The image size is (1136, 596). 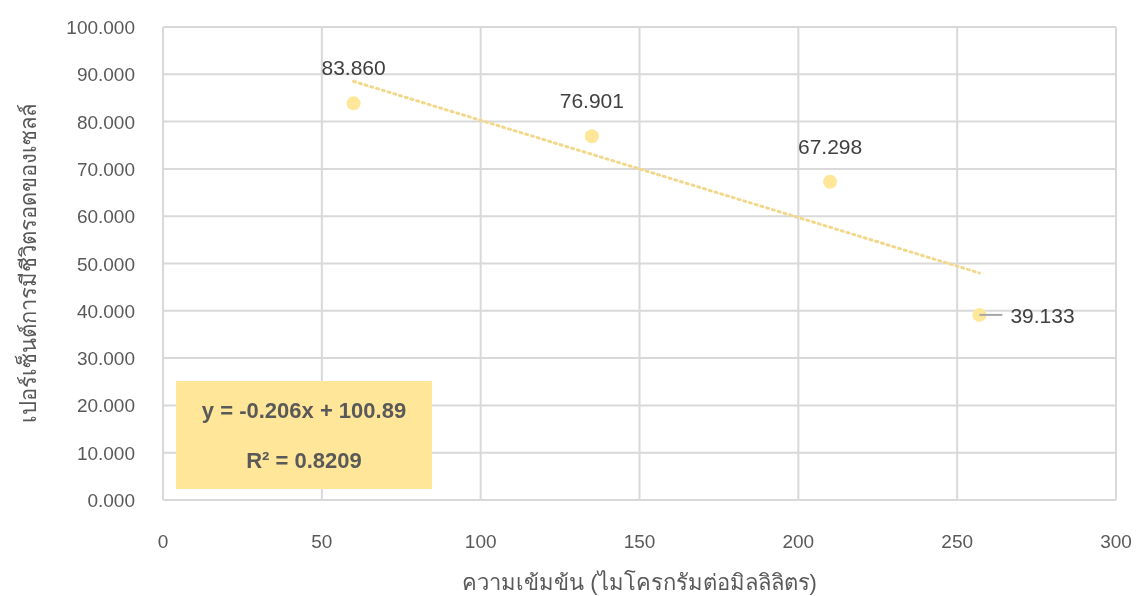 I want to click on xtick: 100, so click(x=480, y=541).